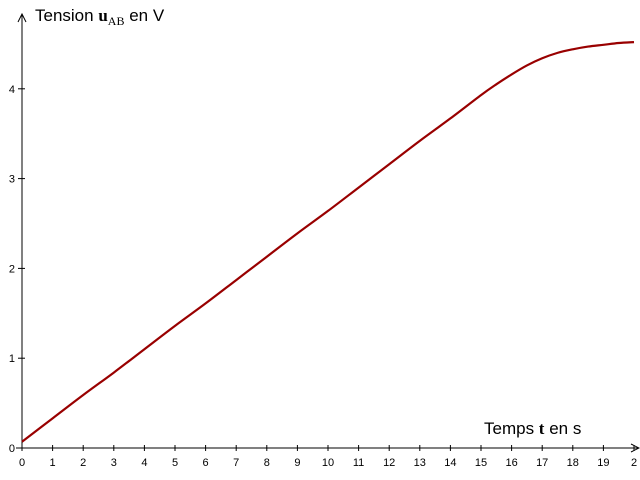 The width and height of the screenshot is (640, 480). What do you see at coordinates (236, 463) in the screenshot?
I see `x-tick-label-7: 7` at bounding box center [236, 463].